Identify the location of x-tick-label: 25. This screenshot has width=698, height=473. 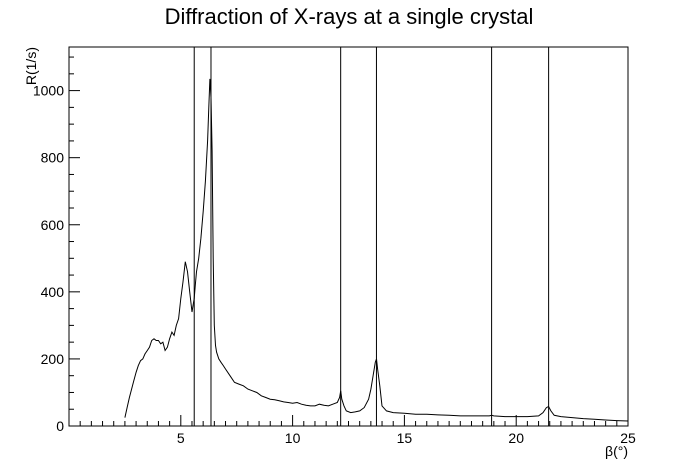
(628, 438).